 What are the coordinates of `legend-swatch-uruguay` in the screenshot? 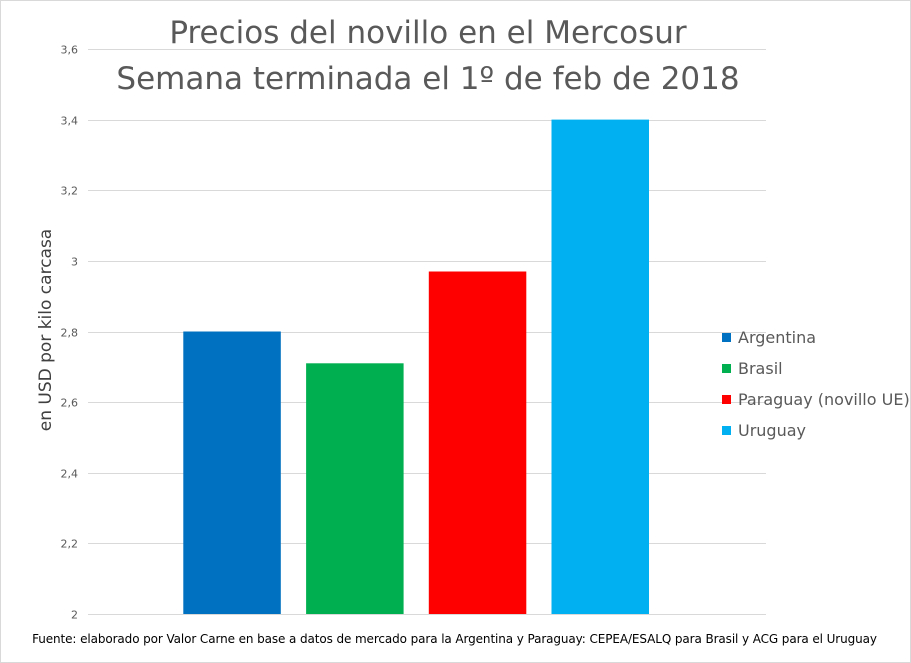 It's located at (726, 430).